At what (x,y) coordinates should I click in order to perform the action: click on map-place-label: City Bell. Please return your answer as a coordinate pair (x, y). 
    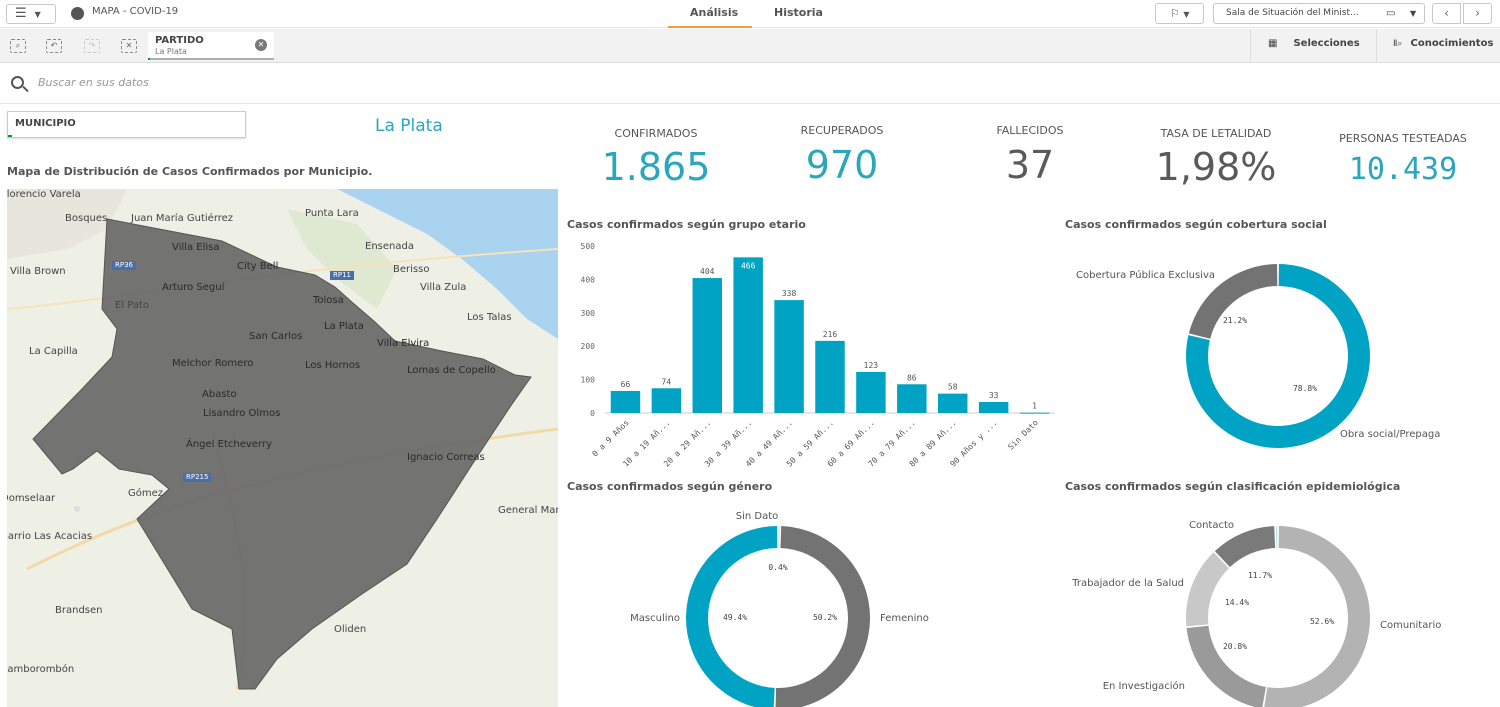
    Looking at the image, I should click on (258, 266).